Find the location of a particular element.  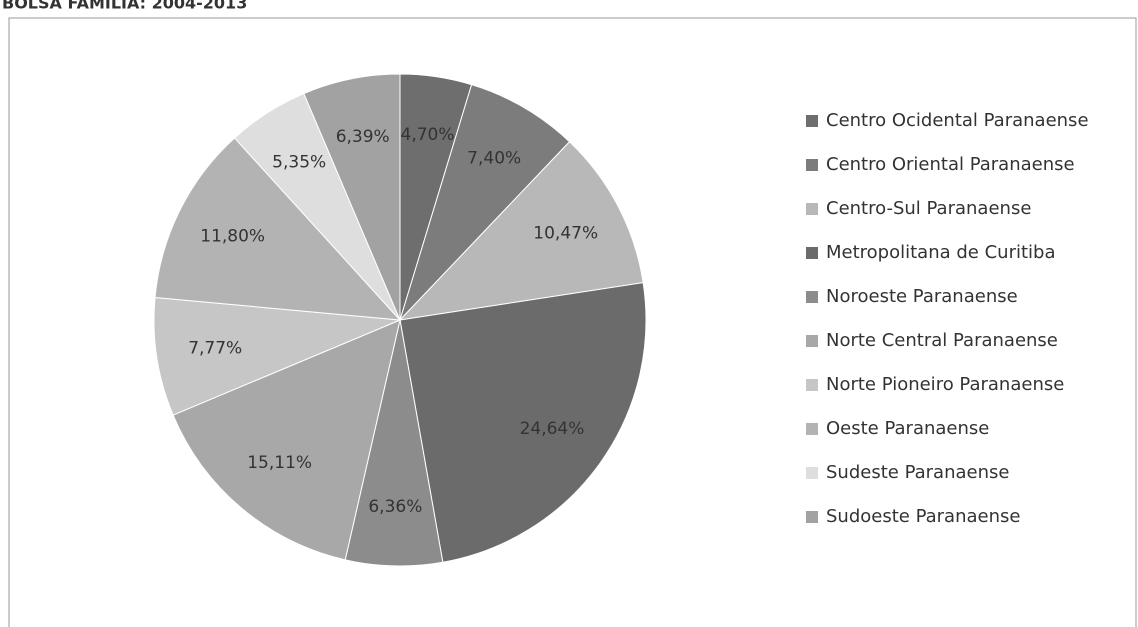

data-label: 6,36% is located at coordinates (395, 507).